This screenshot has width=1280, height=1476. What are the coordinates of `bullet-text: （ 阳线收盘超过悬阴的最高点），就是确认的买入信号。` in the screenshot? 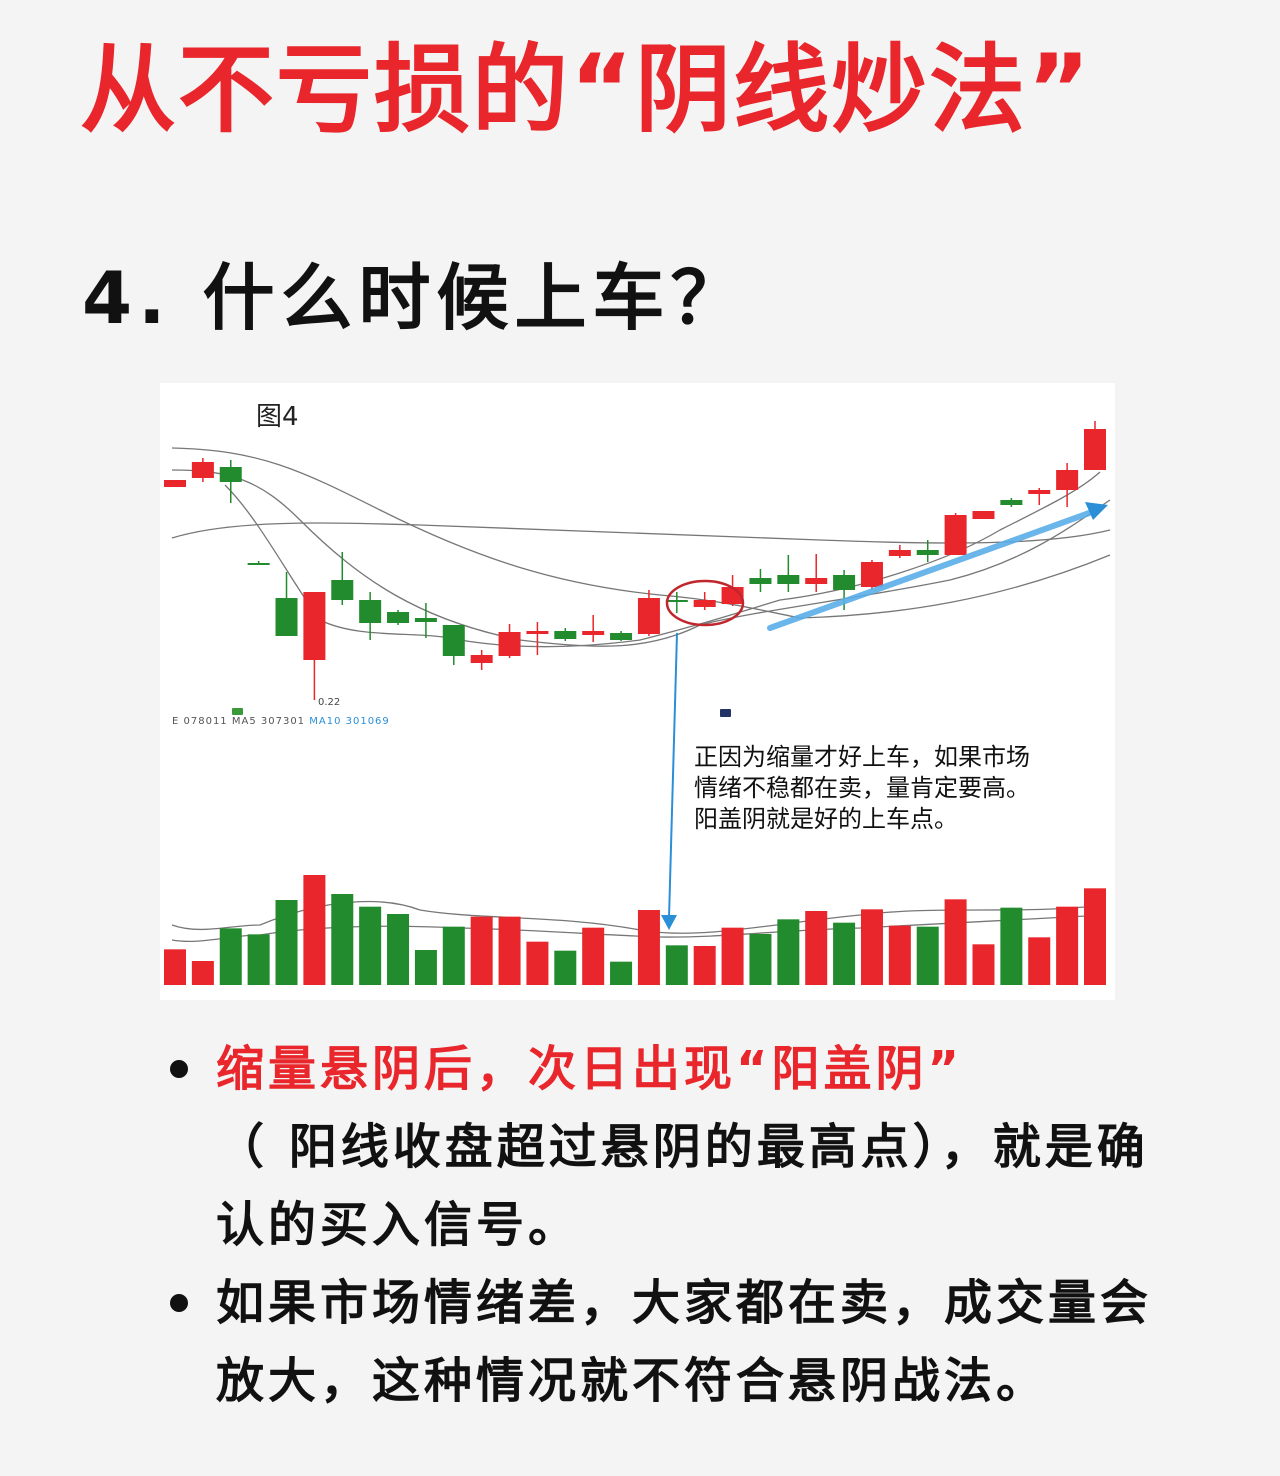 It's located at (682, 1186).